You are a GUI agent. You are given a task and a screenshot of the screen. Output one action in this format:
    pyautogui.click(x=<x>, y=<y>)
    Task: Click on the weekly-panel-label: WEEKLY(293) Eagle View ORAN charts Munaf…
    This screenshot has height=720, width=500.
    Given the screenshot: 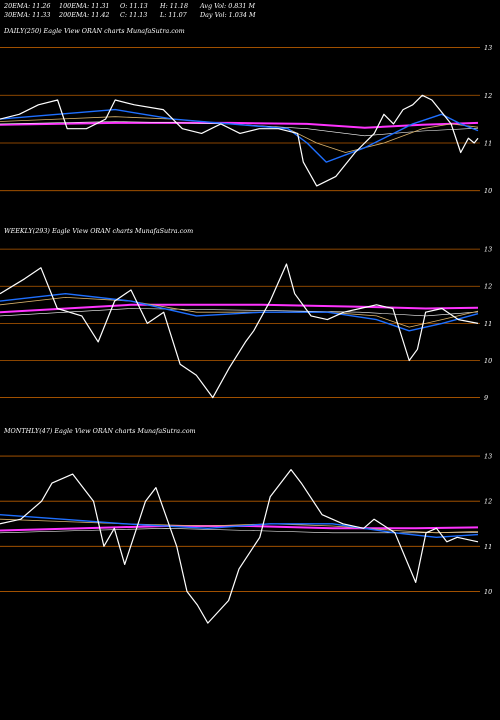 What is the action you would take?
    pyautogui.click(x=99, y=231)
    